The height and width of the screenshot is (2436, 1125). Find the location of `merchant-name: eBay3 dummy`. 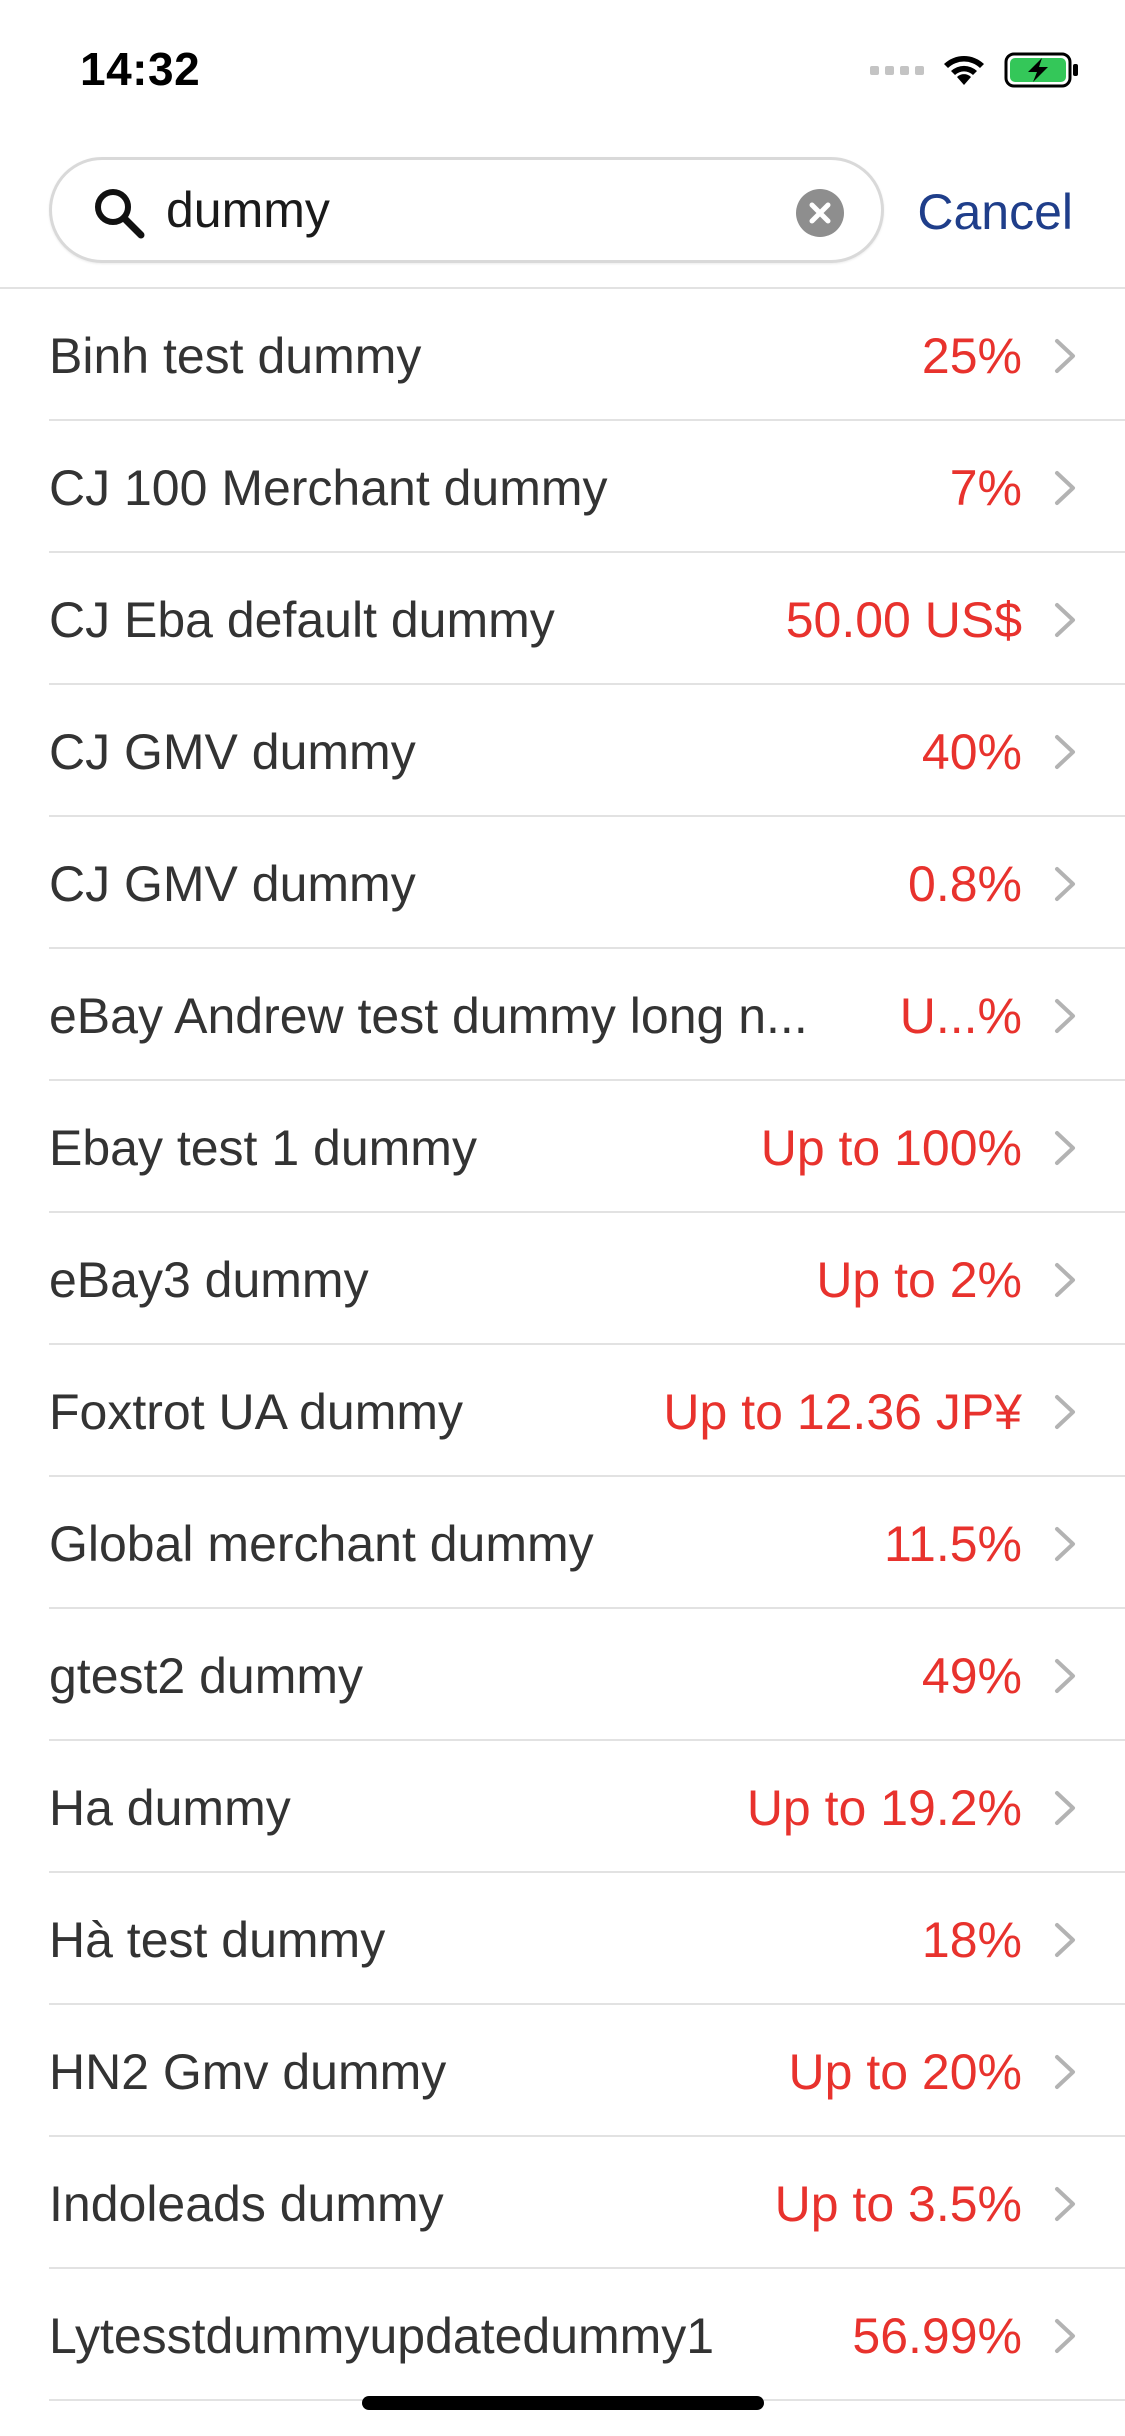

merchant-name: eBay3 dummy is located at coordinates (209, 1280).